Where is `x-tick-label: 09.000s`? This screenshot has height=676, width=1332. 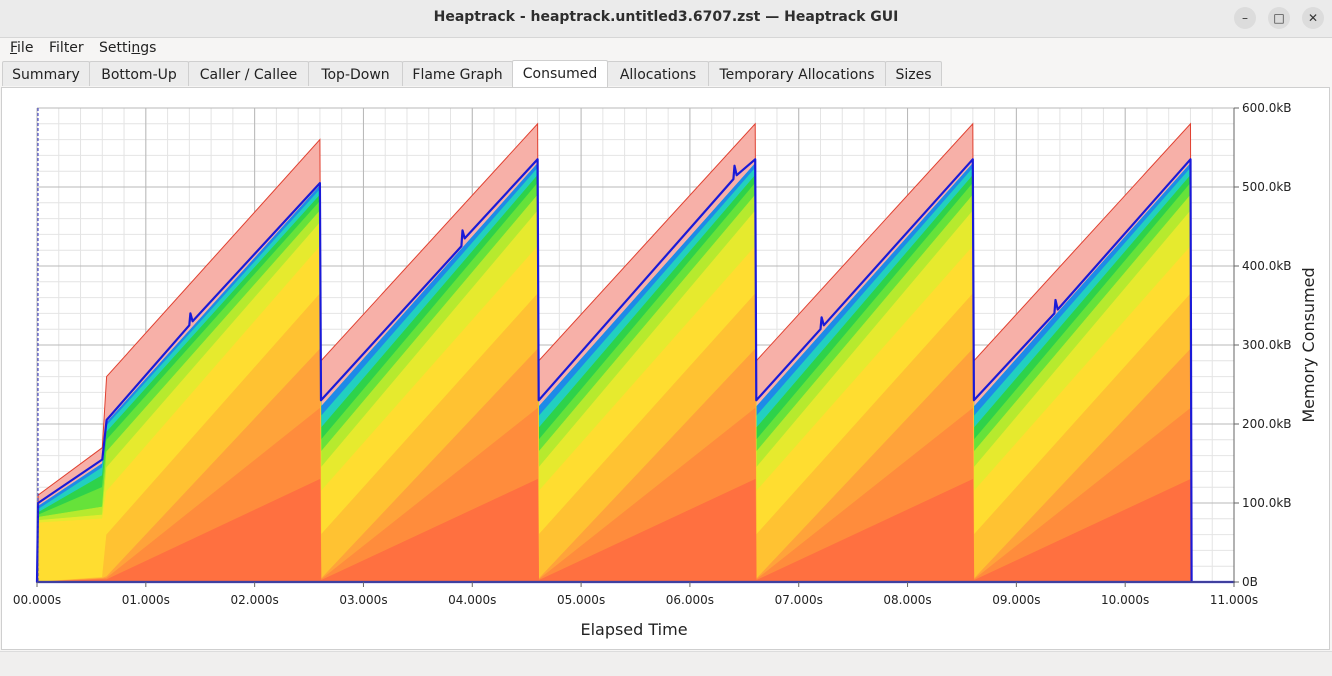
x-tick-label: 09.000s is located at coordinates (1016, 600).